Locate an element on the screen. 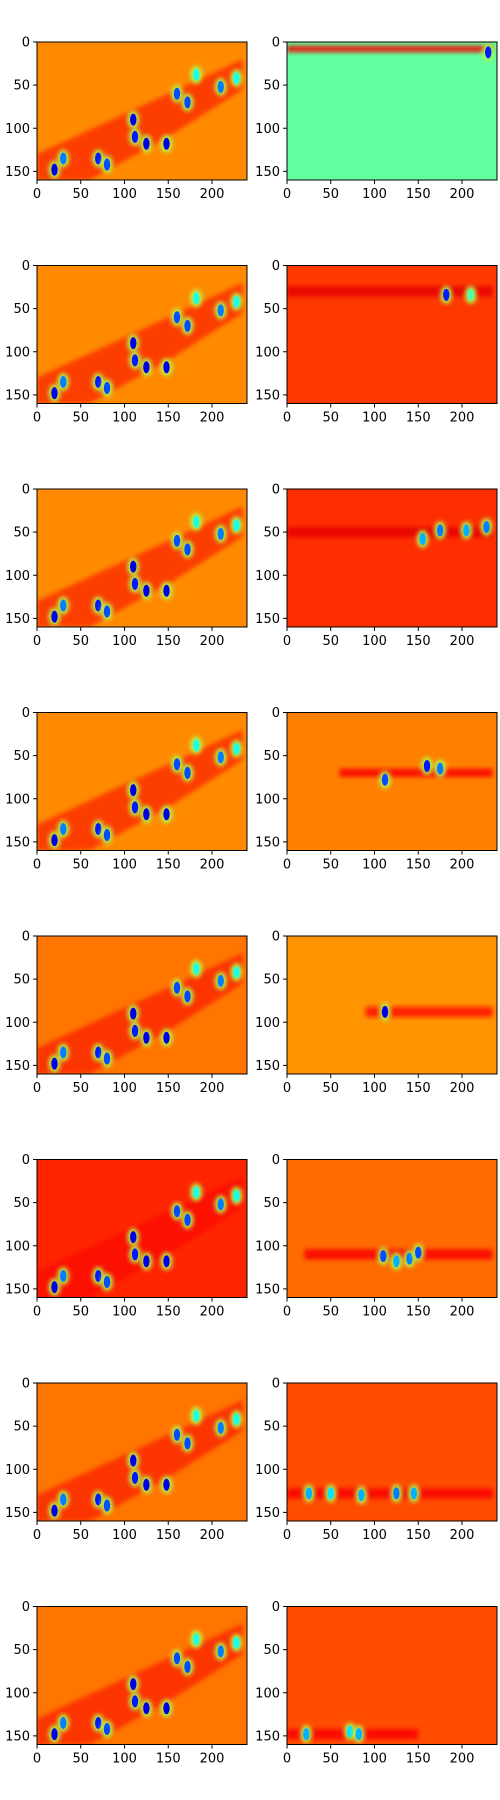 The image size is (500, 1800). heatmap-panel-r6-c0: 0 50 100 150 200 0 50 100 150 is located at coordinates (126, 1460).